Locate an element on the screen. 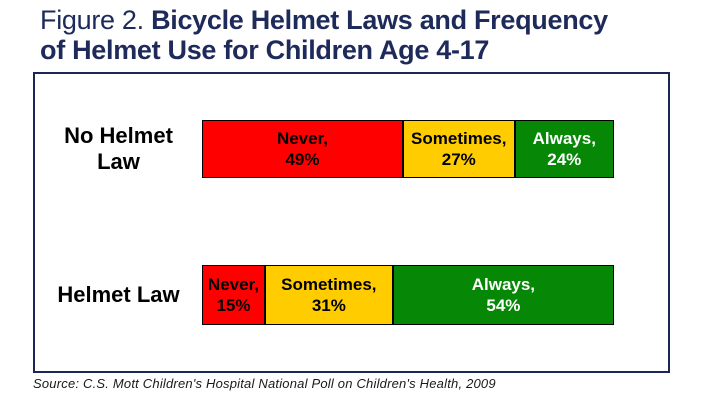 Image resolution: width=702 pixels, height=413 pixels. stacked-bar-helmet-law: Never, 15% Sometimes, 31% Always, 54% is located at coordinates (408, 295).